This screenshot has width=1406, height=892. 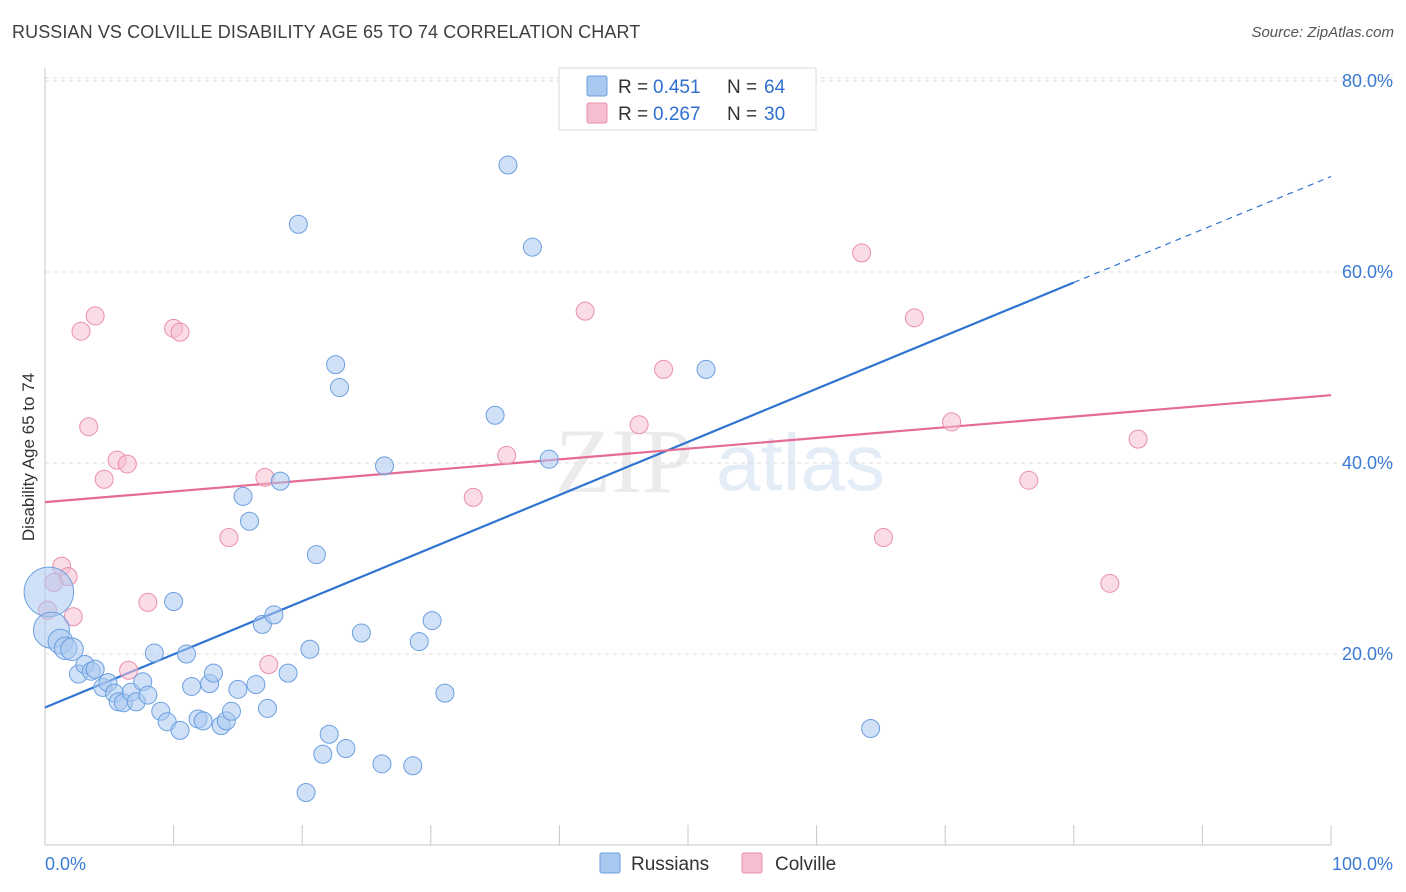 What do you see at coordinates (633, 87) in the screenshot?
I see `russians-r-label: R =` at bounding box center [633, 87].